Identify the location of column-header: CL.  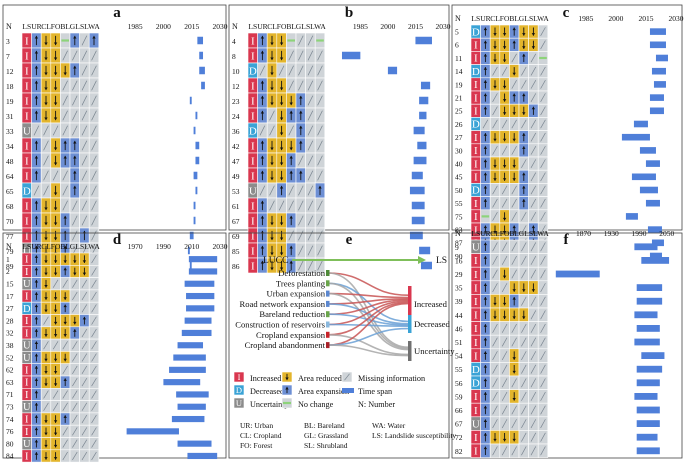
(272, 26).